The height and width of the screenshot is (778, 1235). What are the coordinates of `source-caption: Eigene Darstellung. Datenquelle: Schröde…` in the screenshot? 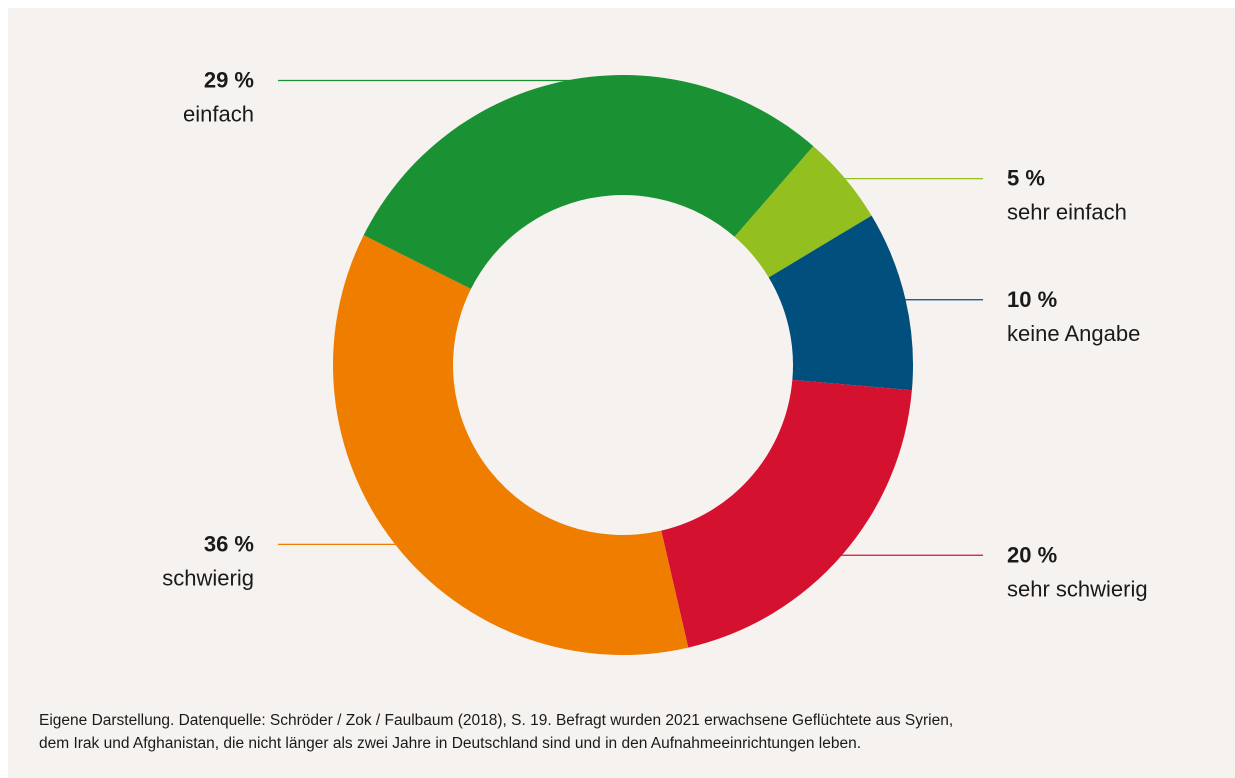 It's located at (624, 732).